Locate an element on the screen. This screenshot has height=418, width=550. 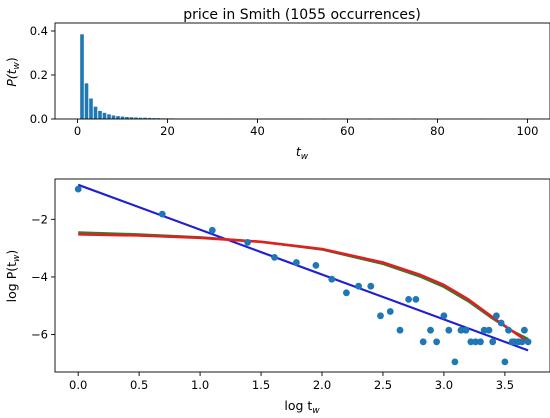
bottom-y-axis-label: log P(tw) is located at coordinates (13, 276).